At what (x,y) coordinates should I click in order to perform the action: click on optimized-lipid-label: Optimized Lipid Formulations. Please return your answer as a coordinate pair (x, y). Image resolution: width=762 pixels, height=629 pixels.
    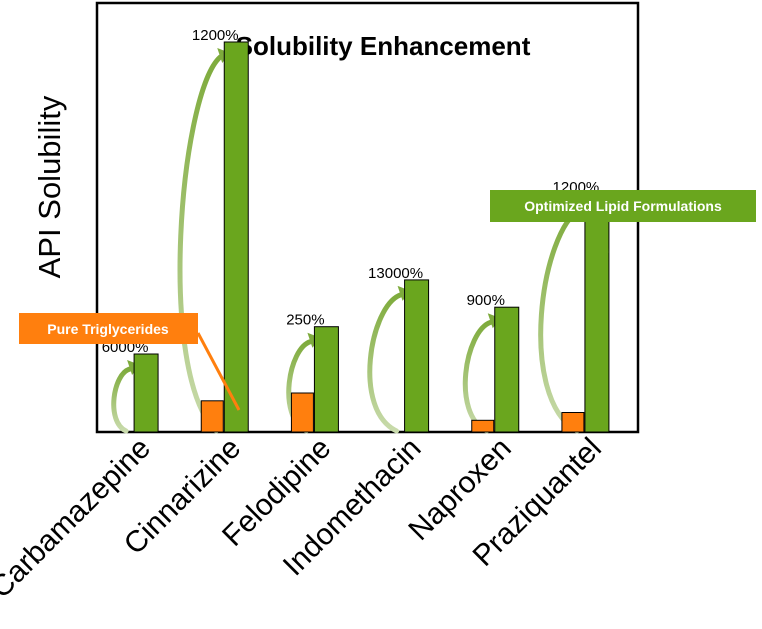
    Looking at the image, I should click on (623, 206).